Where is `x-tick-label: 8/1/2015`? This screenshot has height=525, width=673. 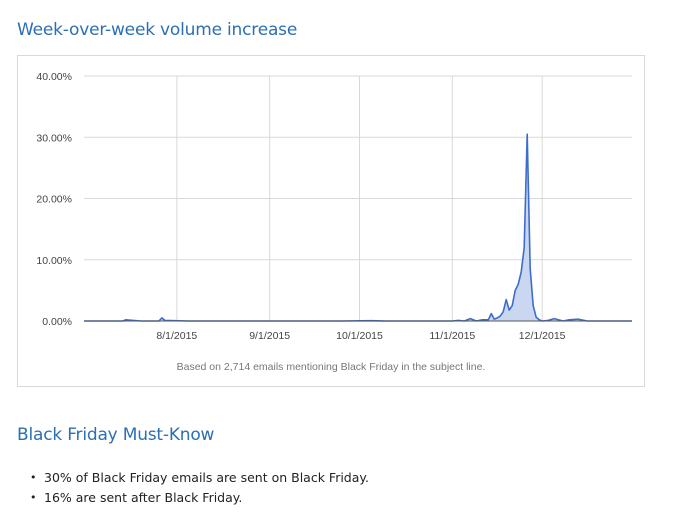
x-tick-label: 8/1/2015 is located at coordinates (176, 336).